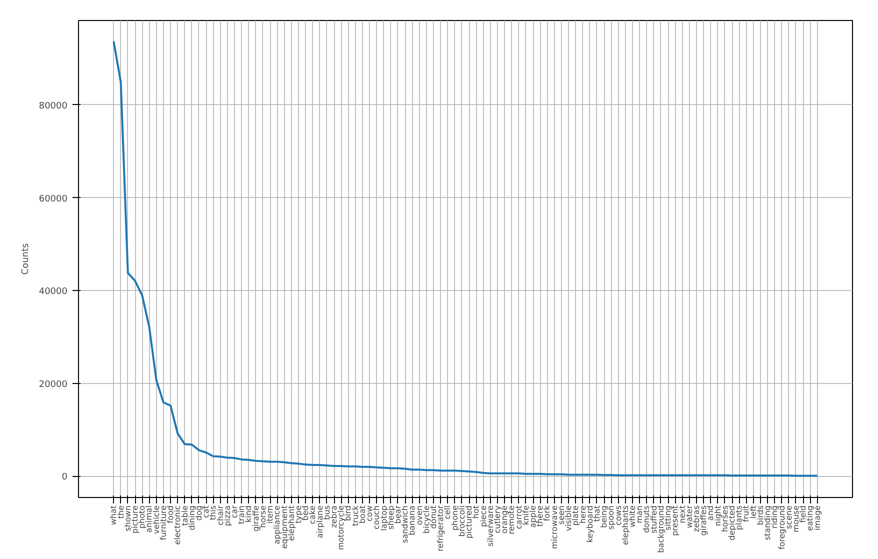 The image size is (878, 559). I want to click on x-tick-label: appliance, so click(277, 524).